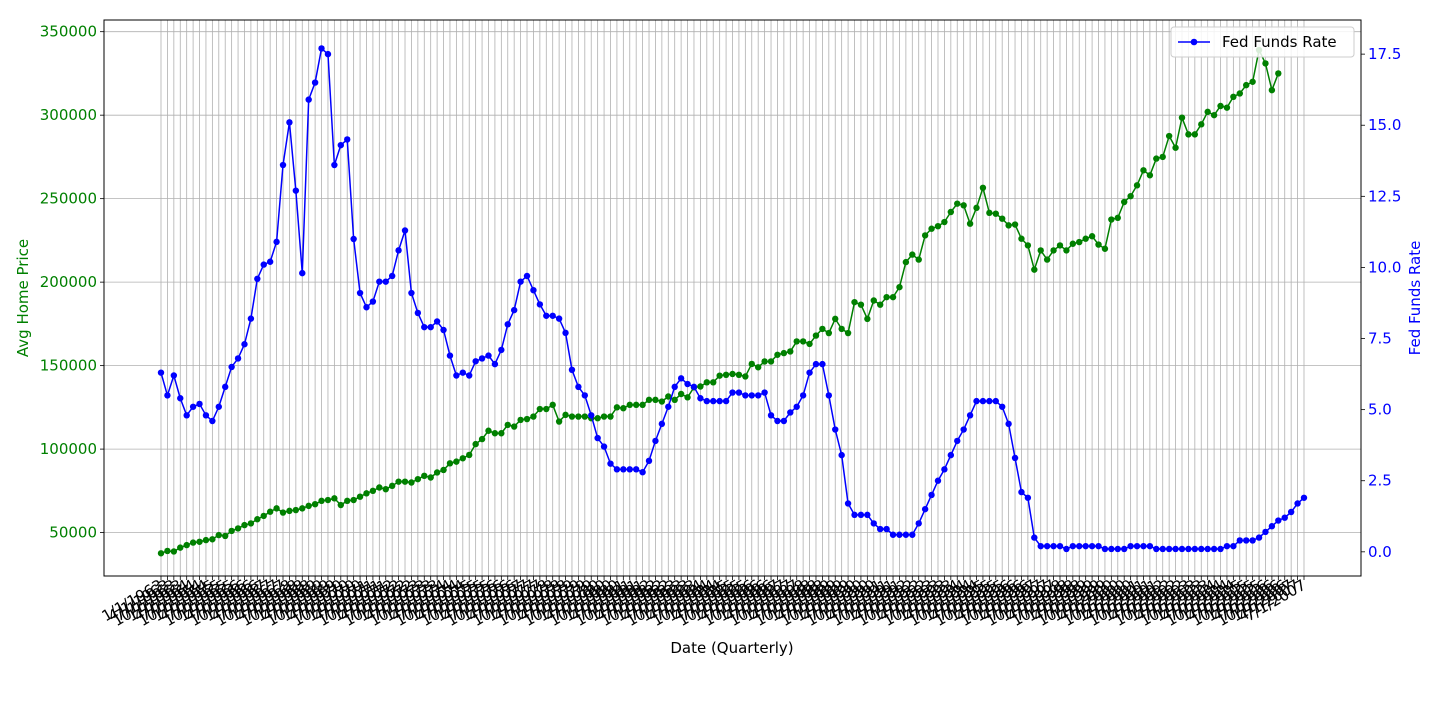 This screenshot has height=720, width=1440. What do you see at coordinates (1384, 54) in the screenshot?
I see `y-right-tick-label: 17.5` at bounding box center [1384, 54].